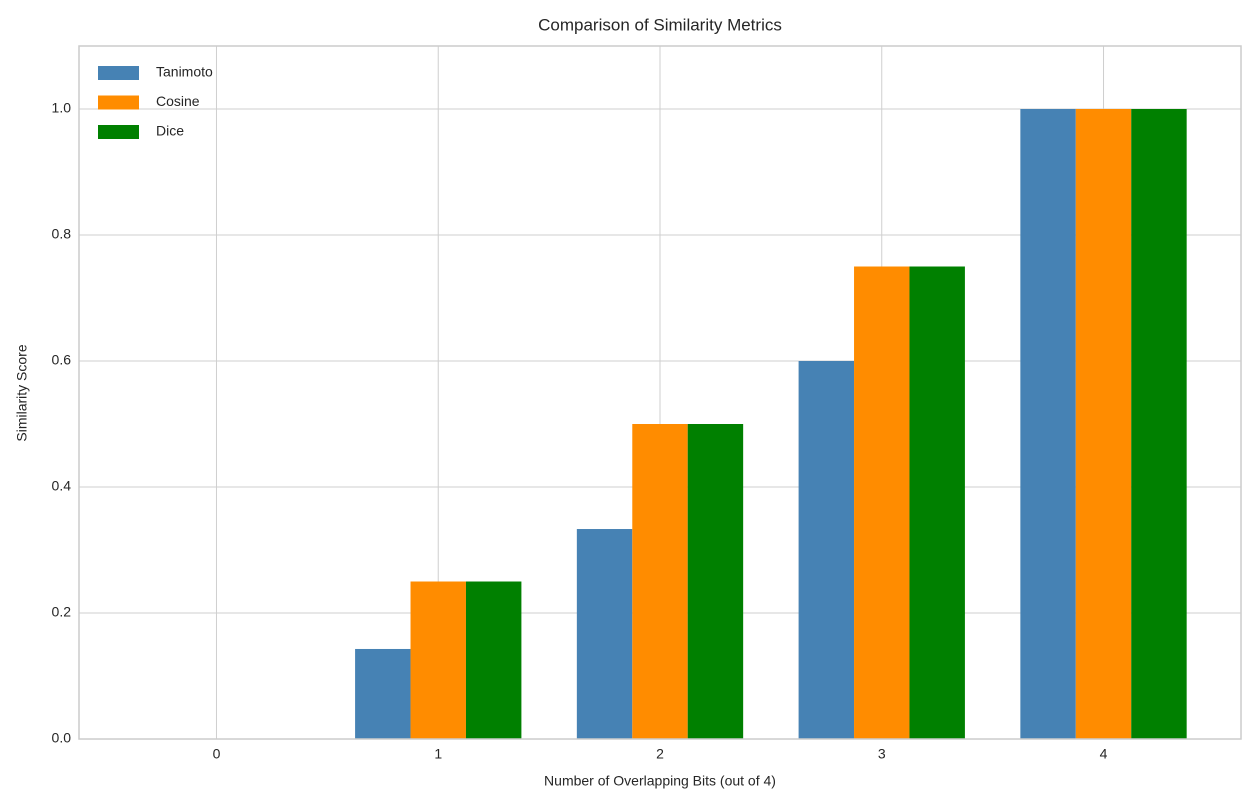 This screenshot has height=808, width=1256. I want to click on x-tick-label: 1, so click(438, 754).